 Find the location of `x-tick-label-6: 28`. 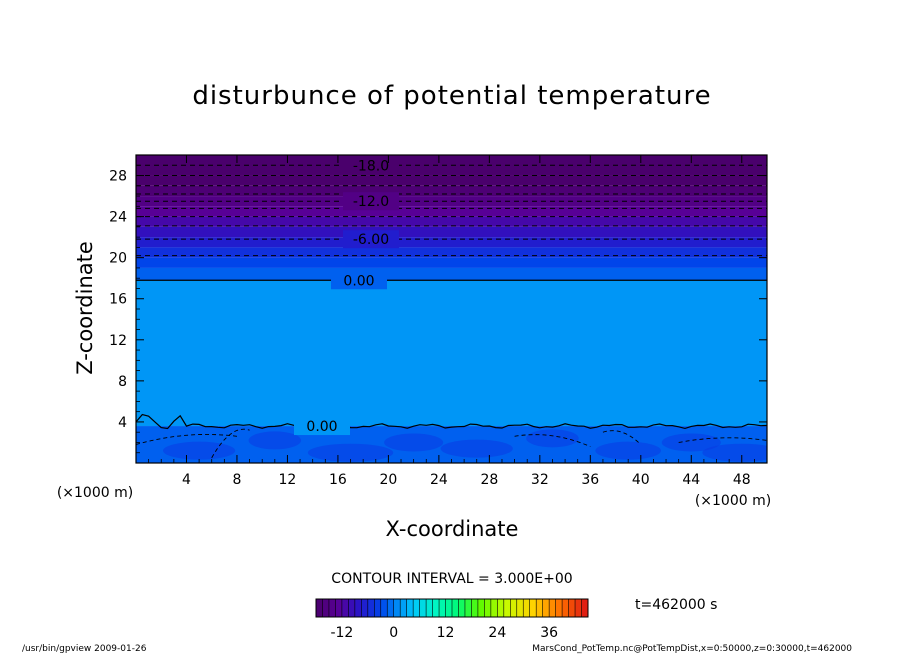

x-tick-label-6: 28 is located at coordinates (489, 480).